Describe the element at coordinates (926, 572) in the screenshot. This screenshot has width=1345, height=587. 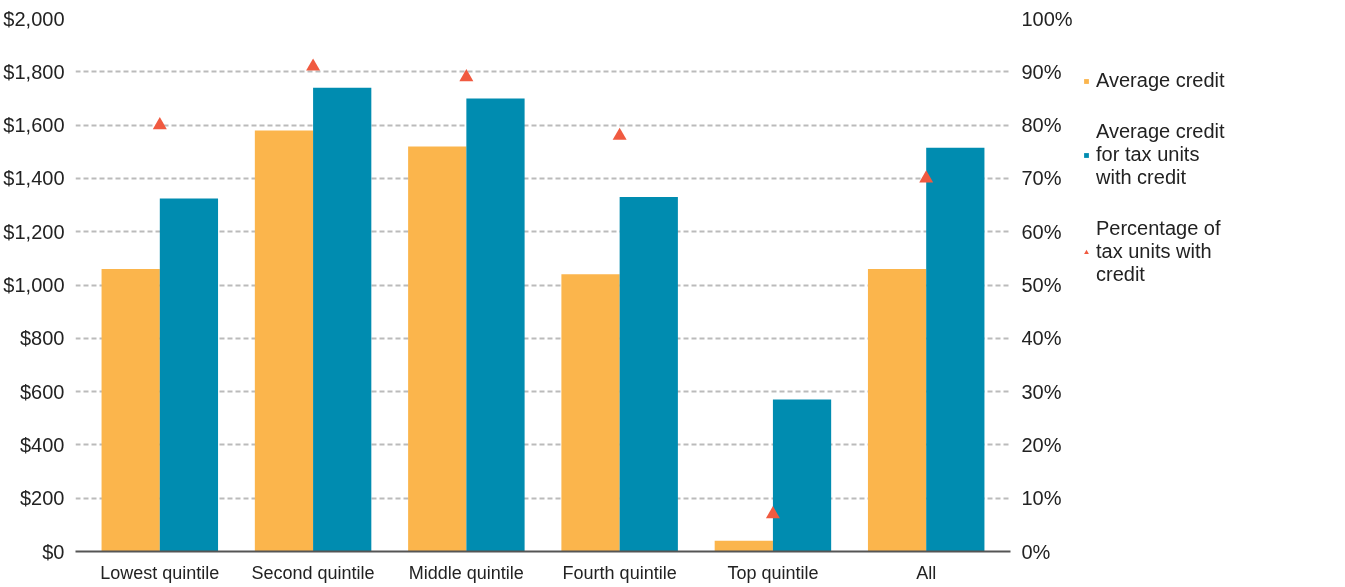
I see `x-tick-label: All` at that location.